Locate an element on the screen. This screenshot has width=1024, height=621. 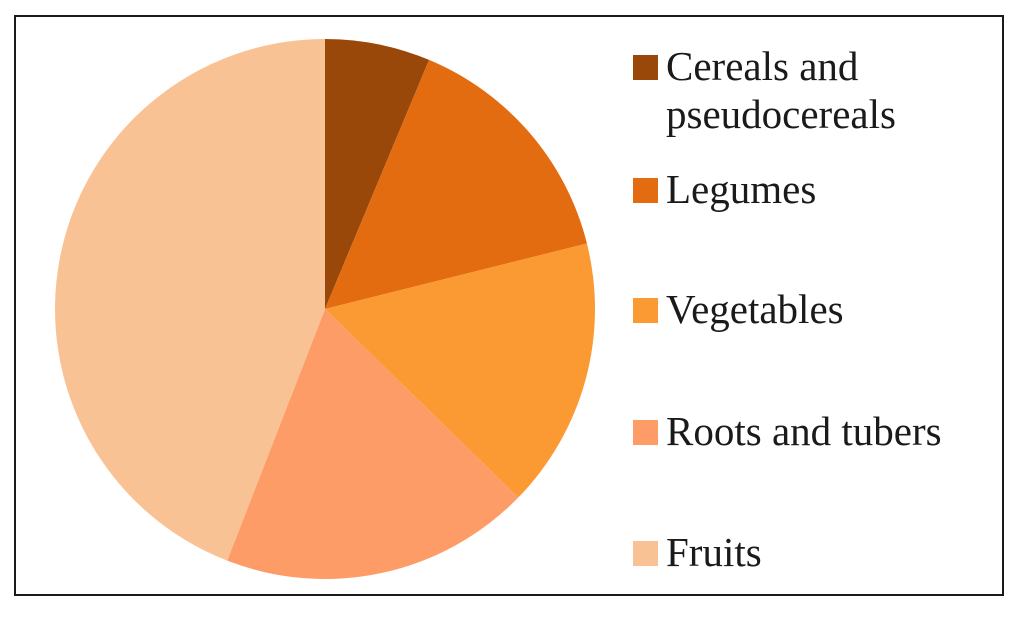
pie-slice-roots-and-tubers is located at coordinates (373, 444).